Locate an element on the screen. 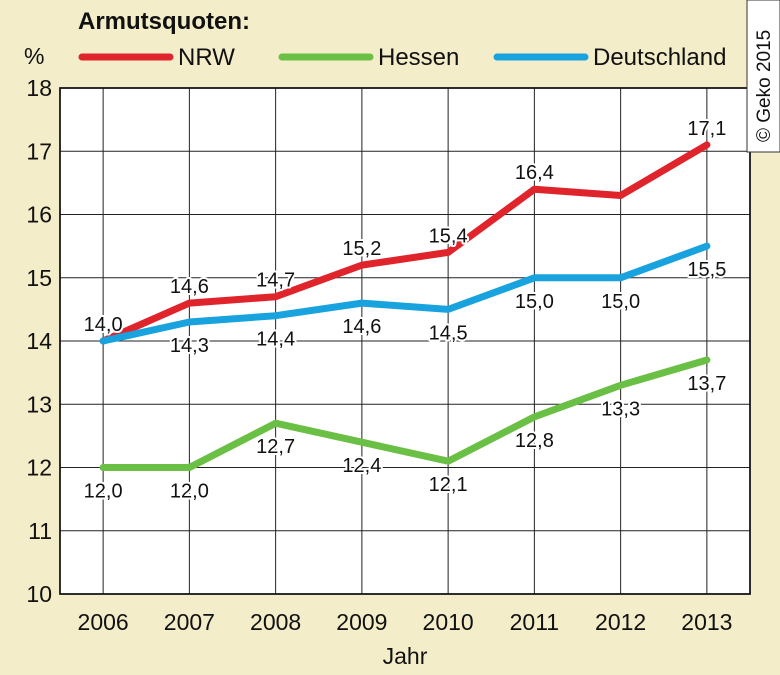  data-label-hessen: 12,4 is located at coordinates (361, 466).